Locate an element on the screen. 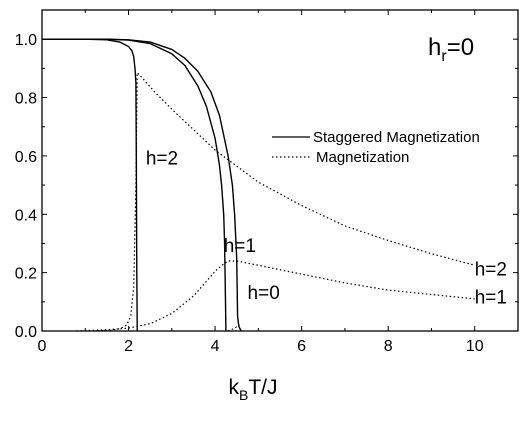  y-tick-label: 0.4 is located at coordinates (26, 215).